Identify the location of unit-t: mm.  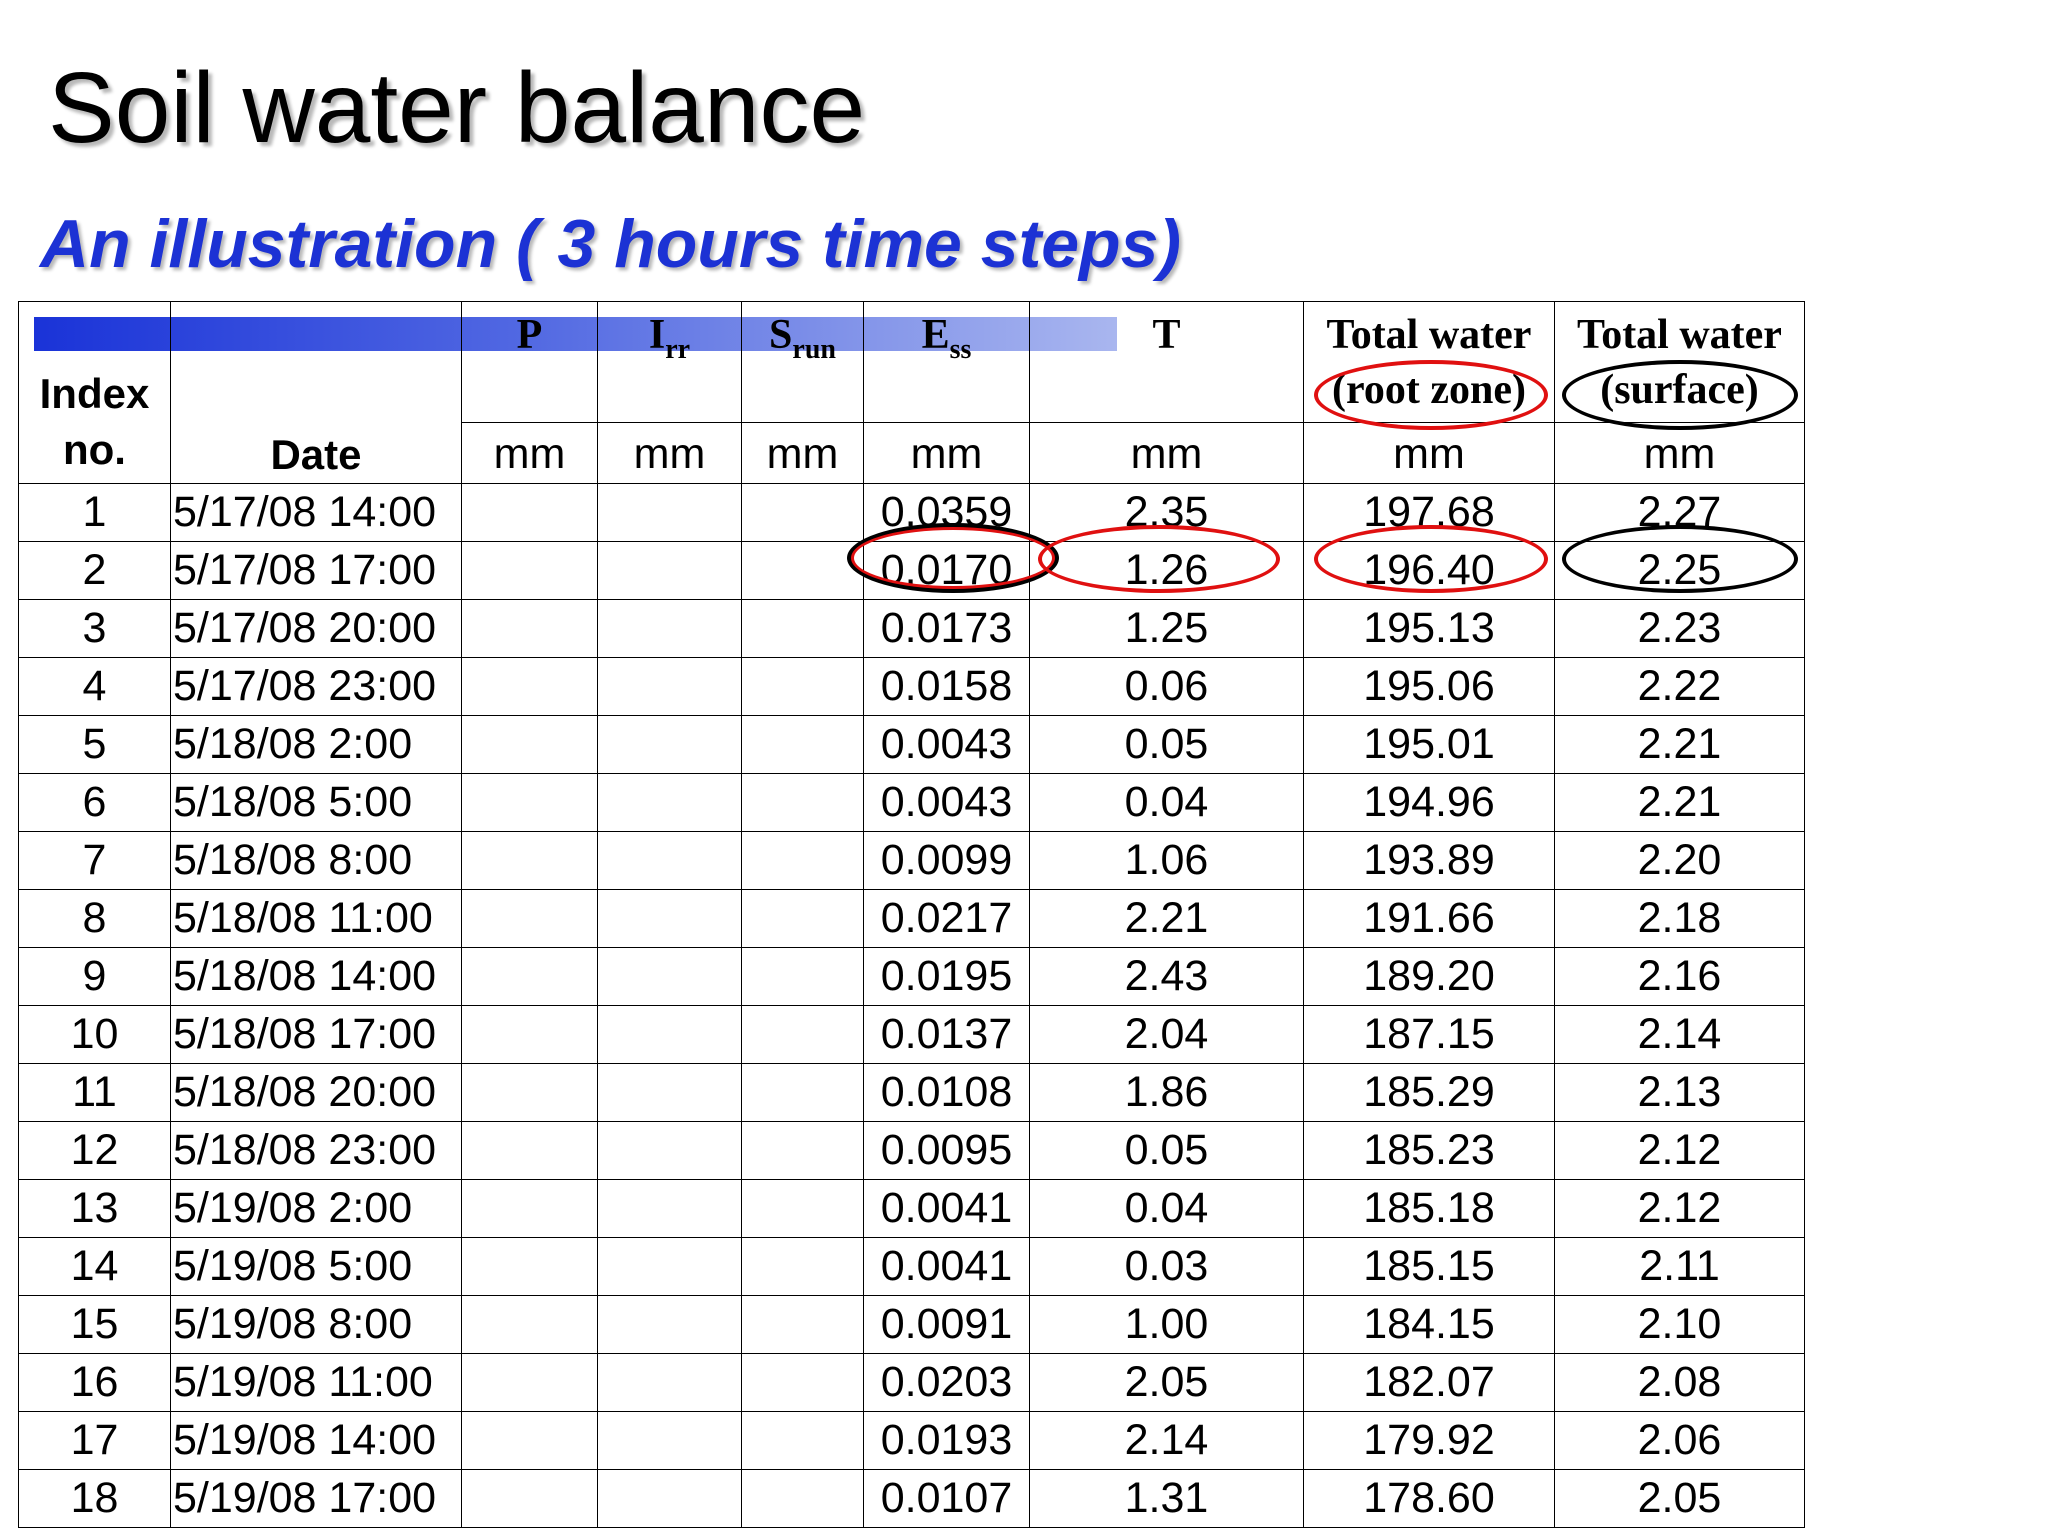
(1167, 453).